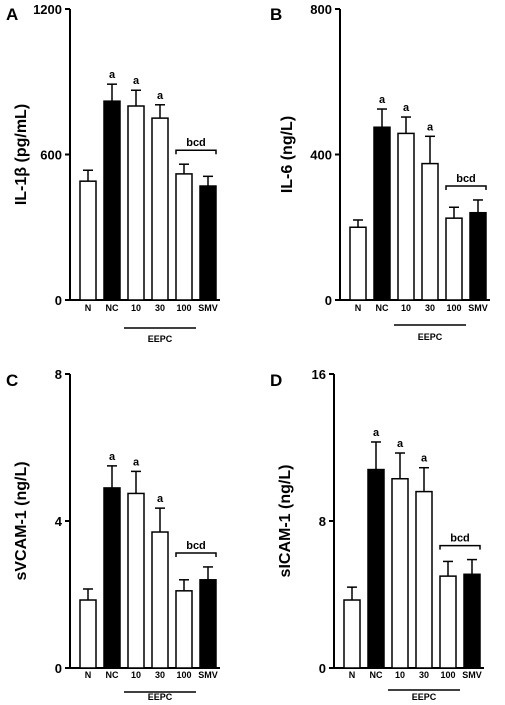  What do you see at coordinates (319, 374) in the screenshot?
I see `y-tick-label: 16` at bounding box center [319, 374].